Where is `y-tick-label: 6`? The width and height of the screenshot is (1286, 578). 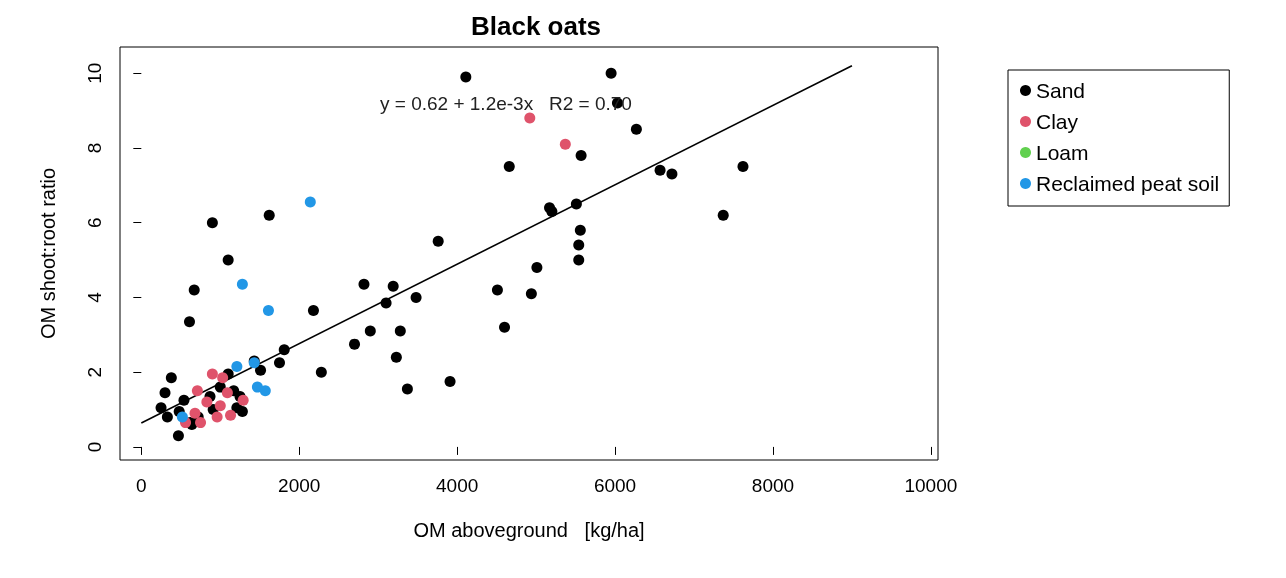
y-tick-label: 6 is located at coordinates (94, 222).